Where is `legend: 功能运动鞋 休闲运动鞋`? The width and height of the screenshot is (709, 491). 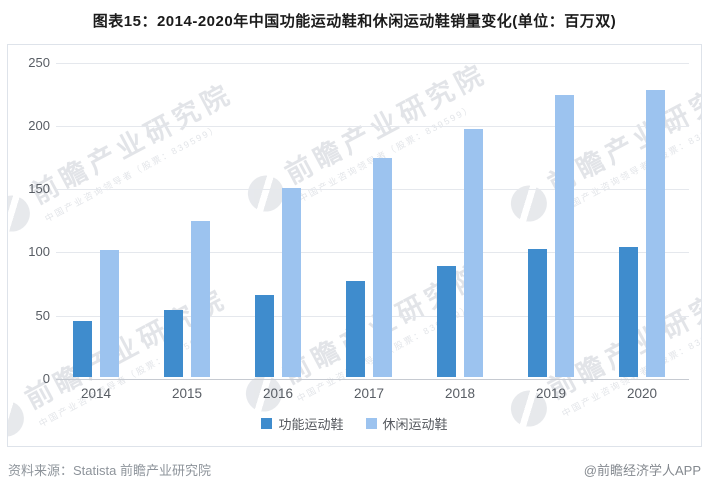 legend: 功能运动鞋 休闲运动鞋 is located at coordinates (354, 423).